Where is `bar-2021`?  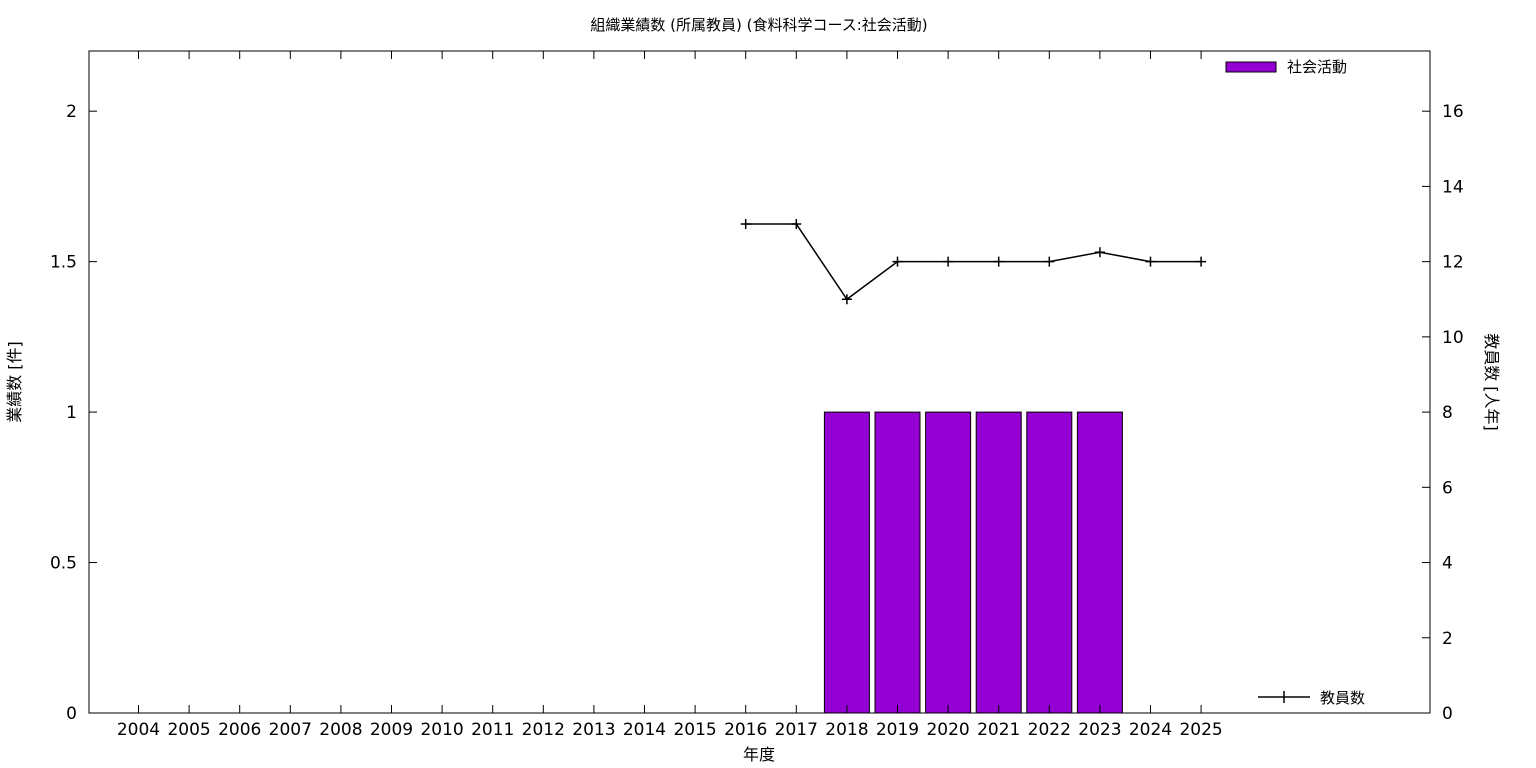
bar-2021 is located at coordinates (998, 562).